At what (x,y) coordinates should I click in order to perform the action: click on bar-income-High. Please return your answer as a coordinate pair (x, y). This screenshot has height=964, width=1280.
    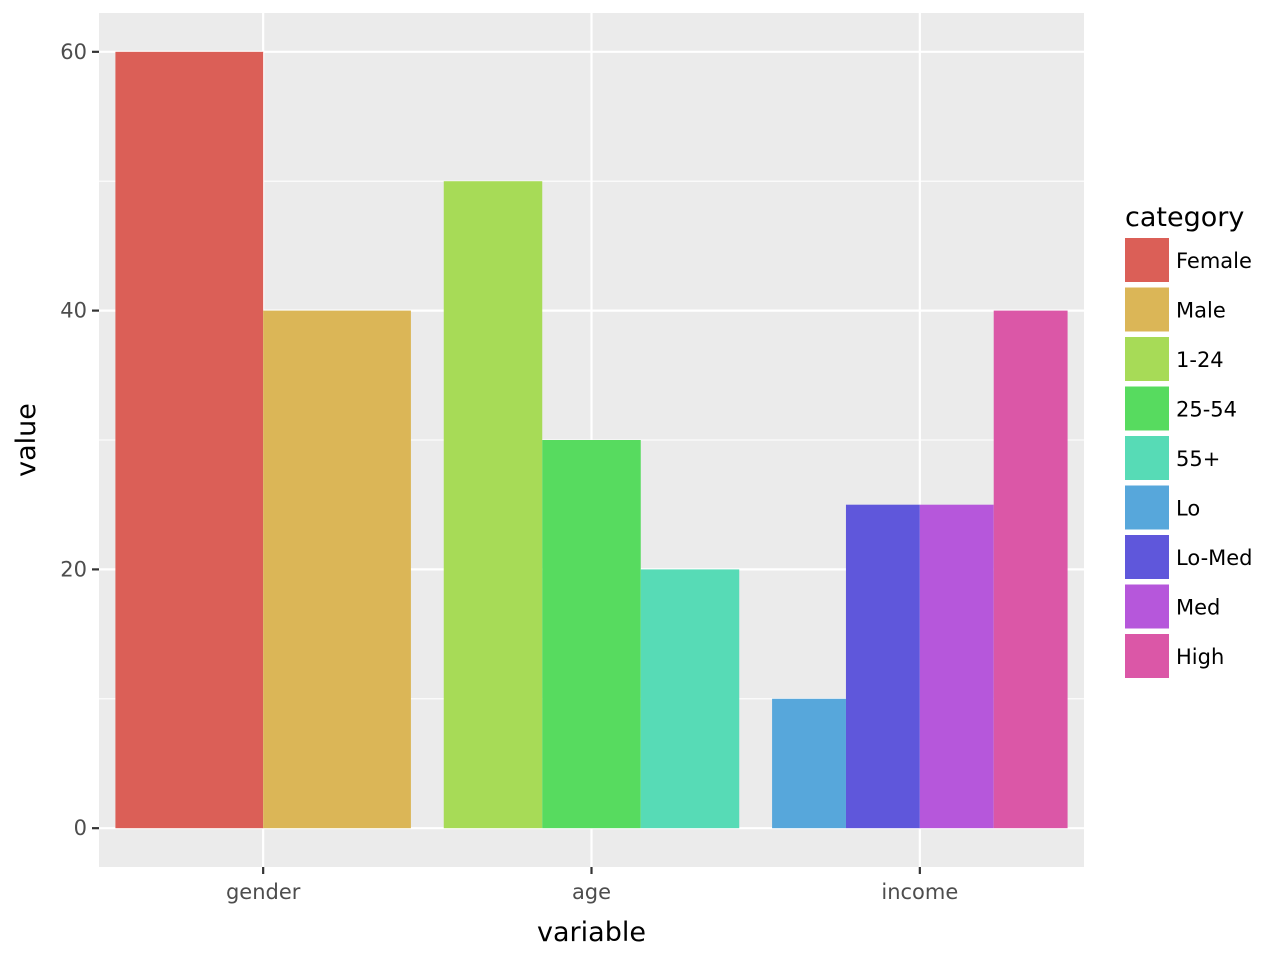
    Looking at the image, I should click on (1030, 569).